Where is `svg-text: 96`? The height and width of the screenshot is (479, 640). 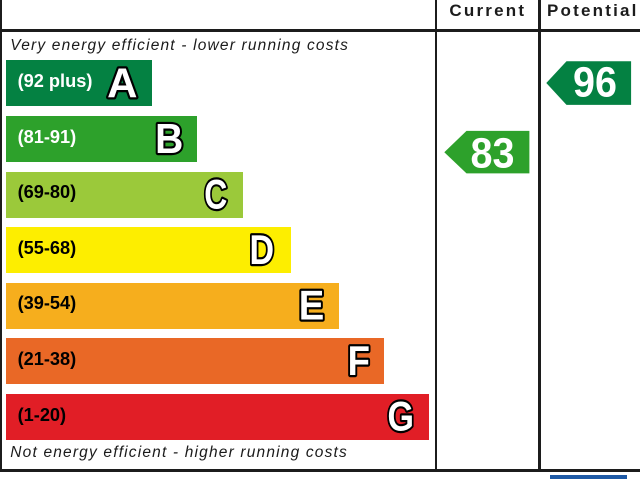
svg-text: 96 is located at coordinates (595, 82).